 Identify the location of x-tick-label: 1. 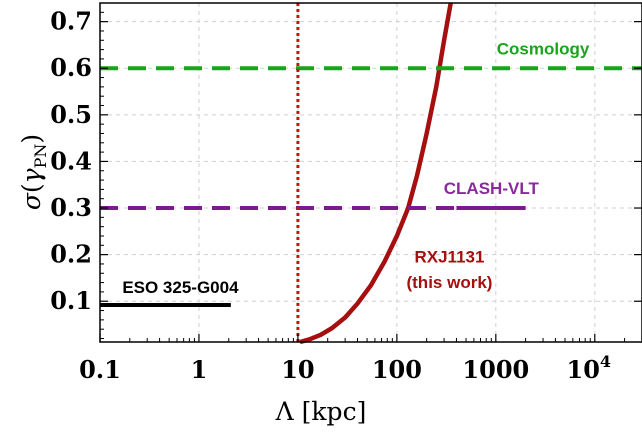
(199, 369).